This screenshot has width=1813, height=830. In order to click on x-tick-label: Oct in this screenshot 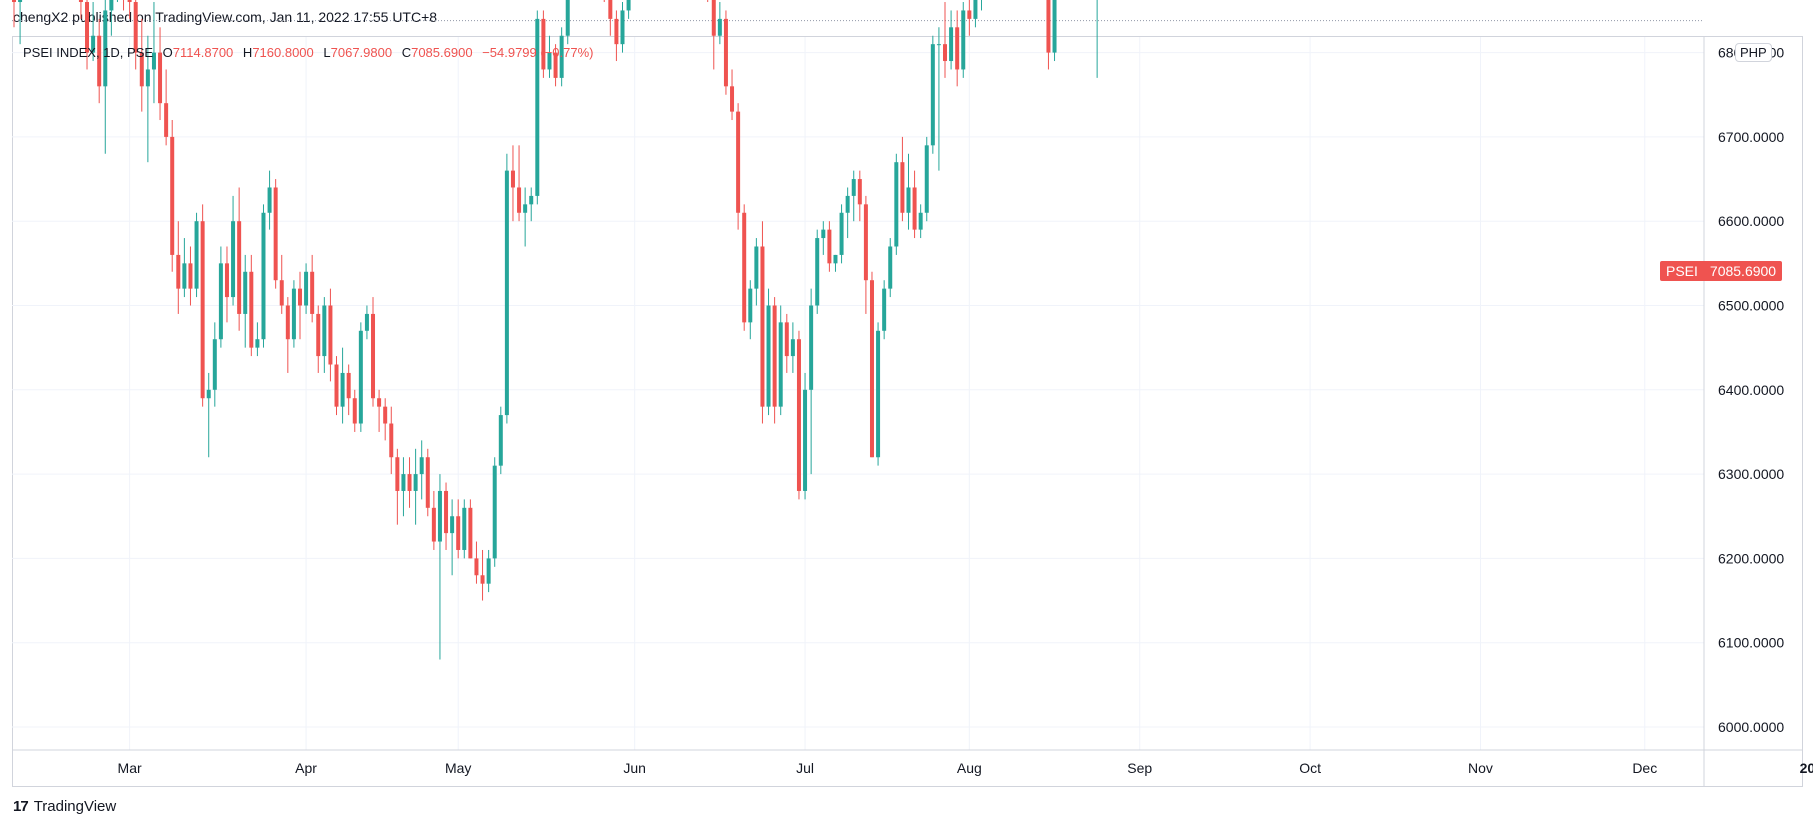, I will do `click(1310, 768)`.